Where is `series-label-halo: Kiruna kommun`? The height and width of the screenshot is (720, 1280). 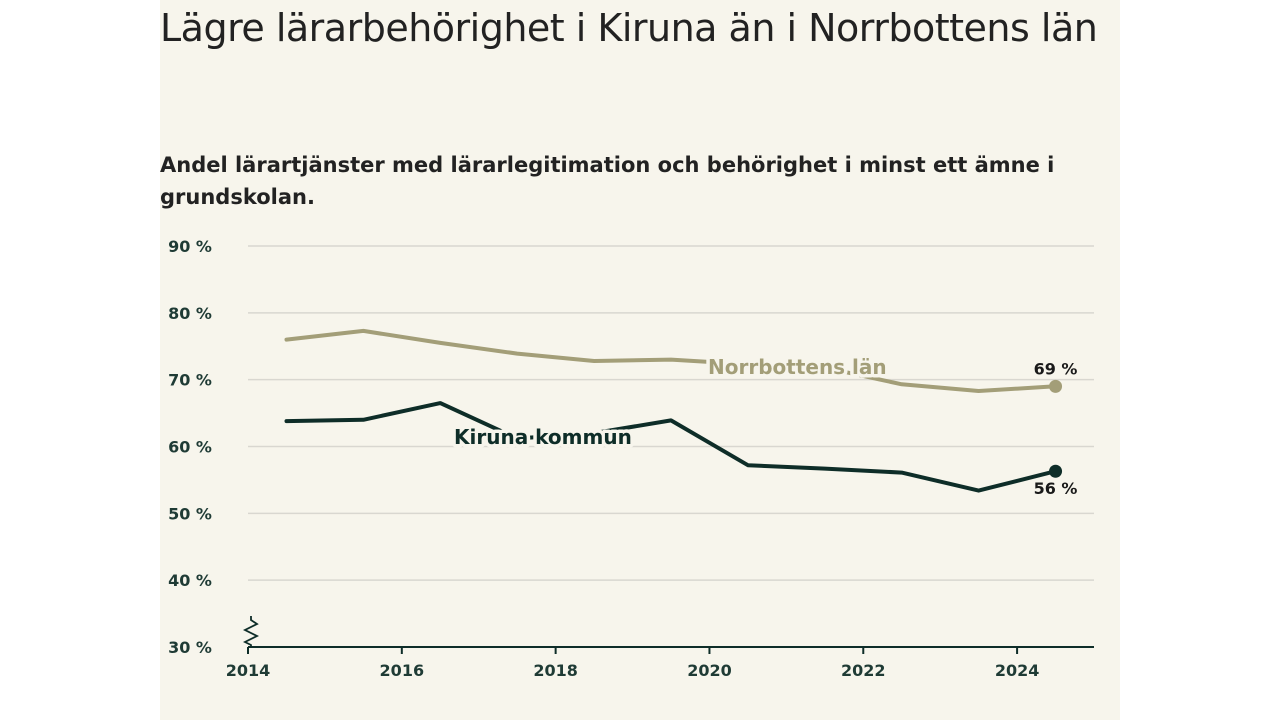
series-label-halo: Kiruna kommun is located at coordinates (543, 437).